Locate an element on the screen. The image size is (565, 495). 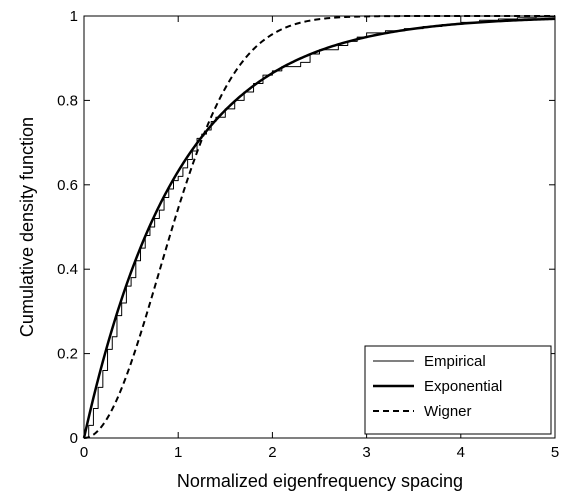
y-tick-label-2: 0.4 is located at coordinates (67, 269).